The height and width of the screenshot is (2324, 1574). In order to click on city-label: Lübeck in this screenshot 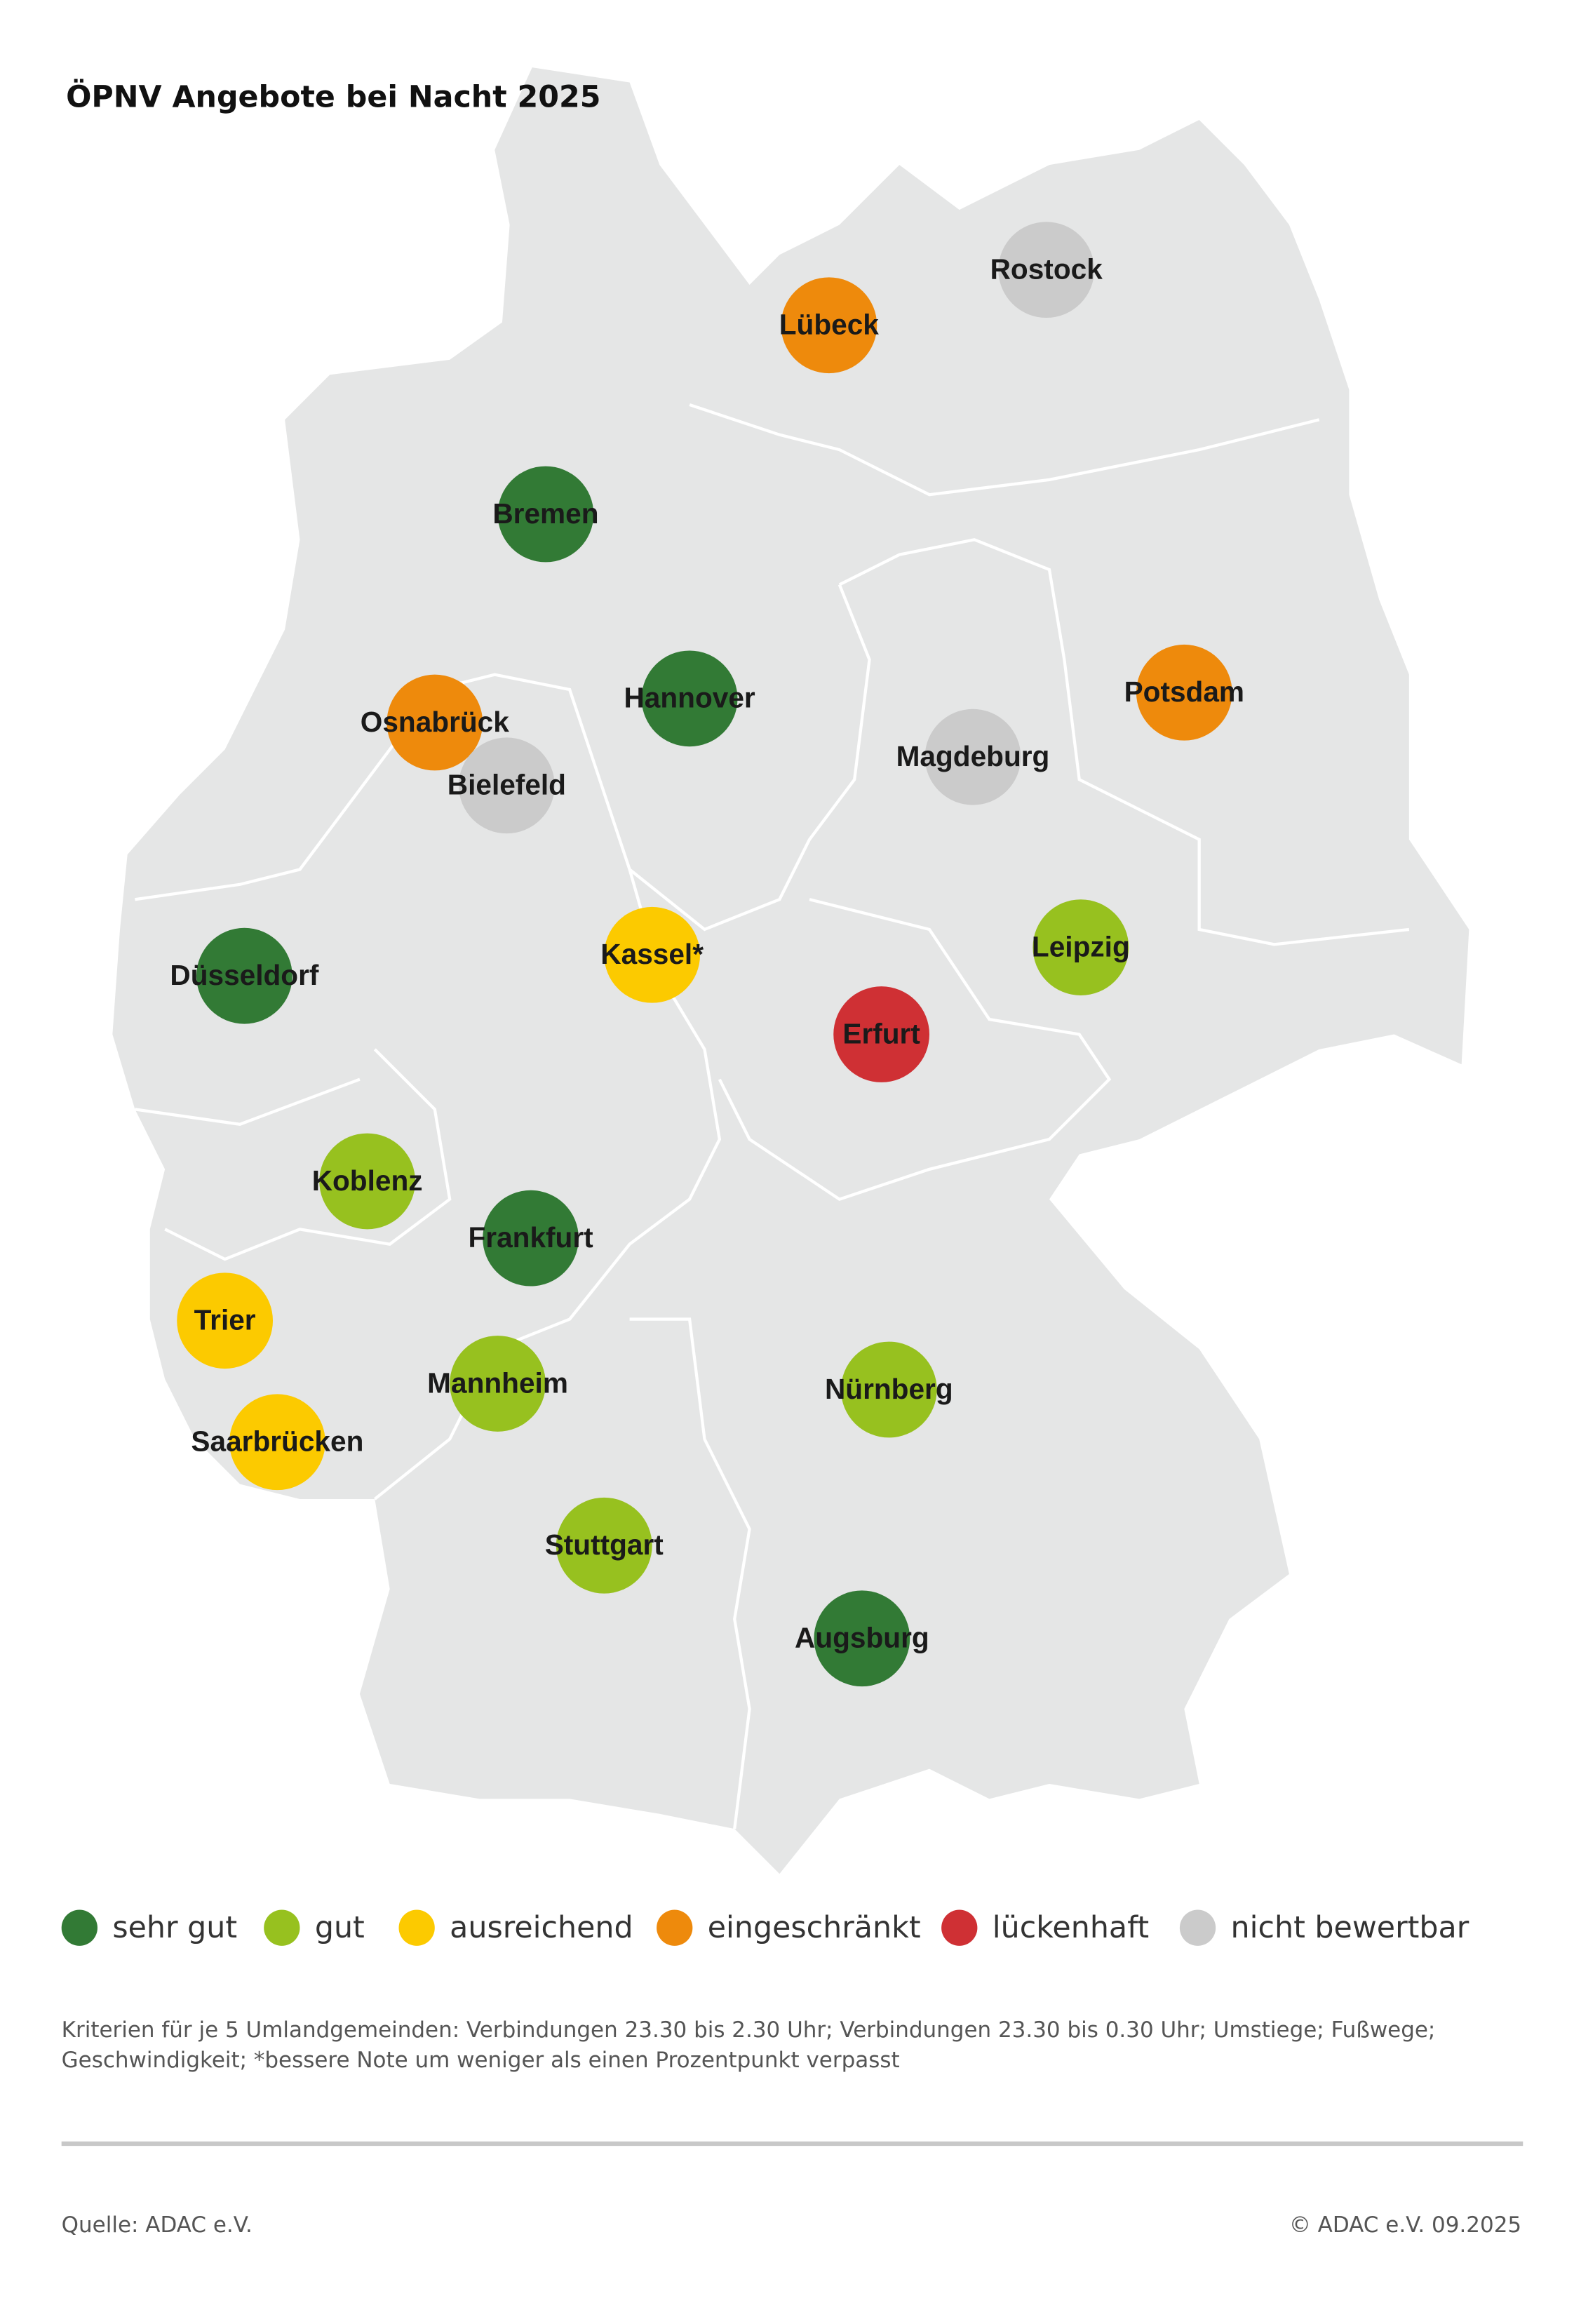, I will do `click(830, 325)`.